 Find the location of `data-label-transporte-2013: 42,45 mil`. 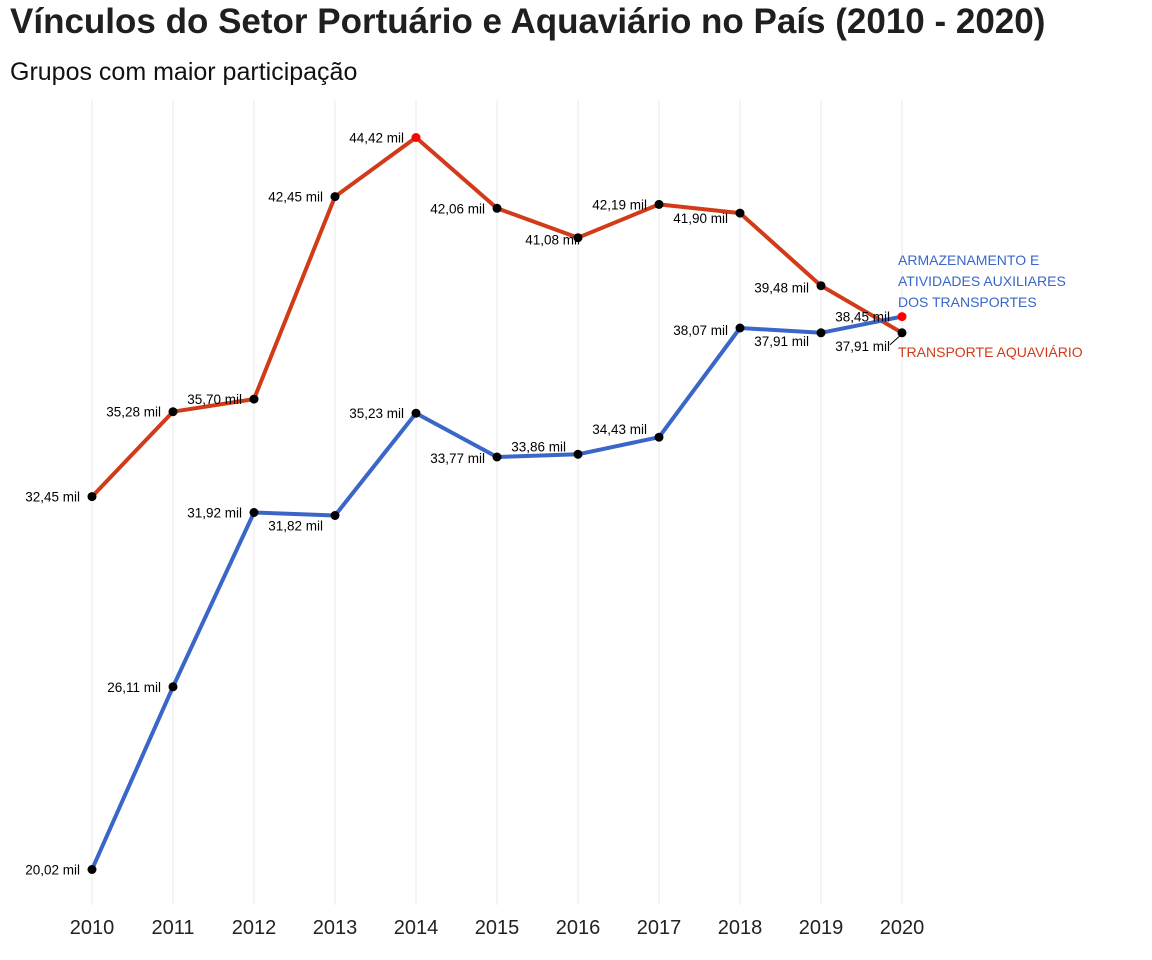

data-label-transporte-2013: 42,45 mil is located at coordinates (295, 197).